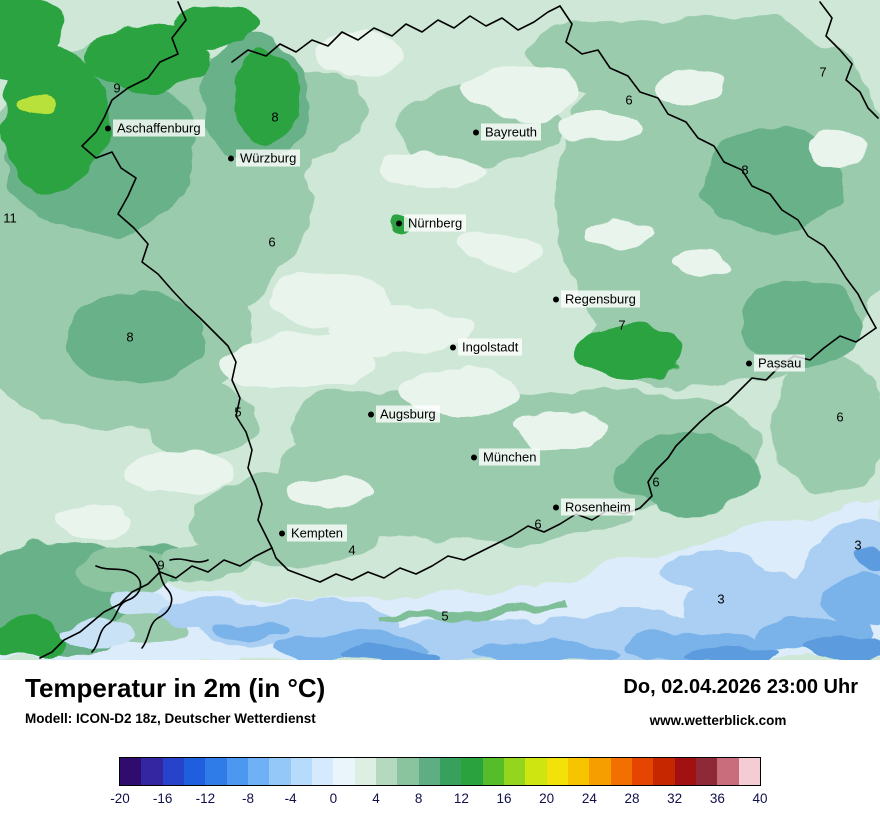 Image resolution: width=880 pixels, height=830 pixels. Describe the element at coordinates (511, 132) in the screenshot. I see `city-label: Bayreuth` at that location.